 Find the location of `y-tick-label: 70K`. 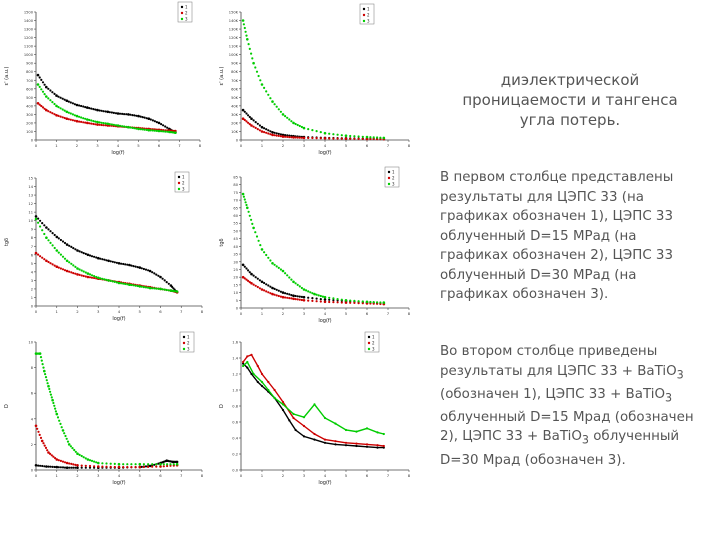

y-tick-label: 70K is located at coordinates (235, 81).